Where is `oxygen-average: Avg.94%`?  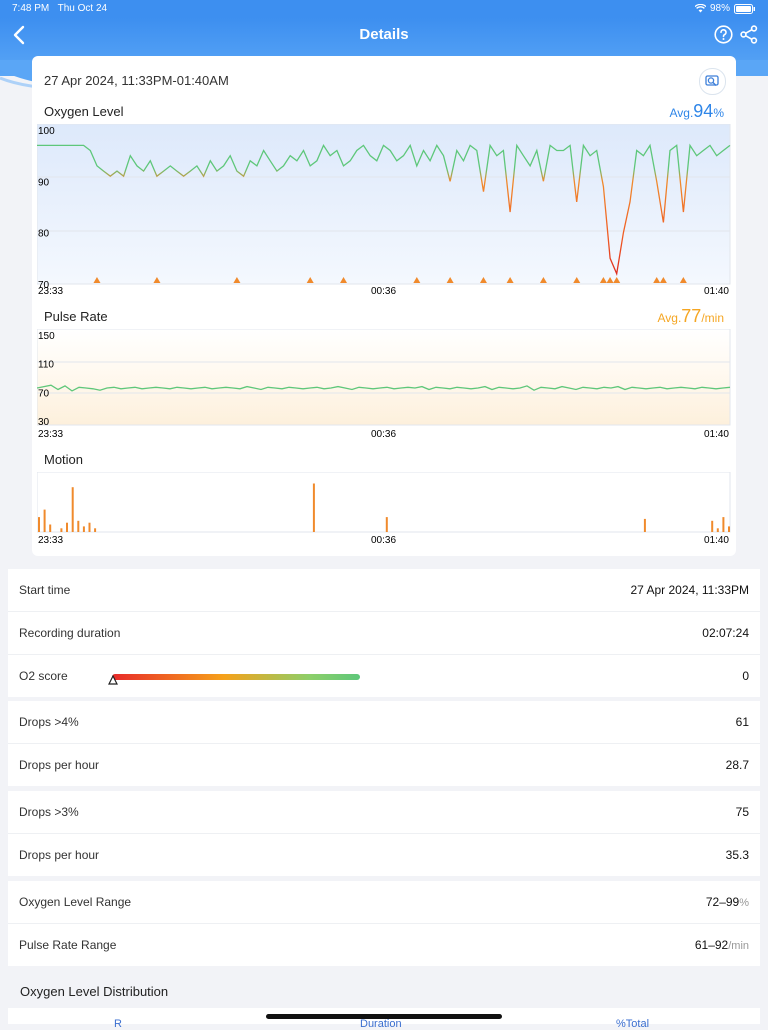 oxygen-average: Avg.94% is located at coordinates (697, 111).